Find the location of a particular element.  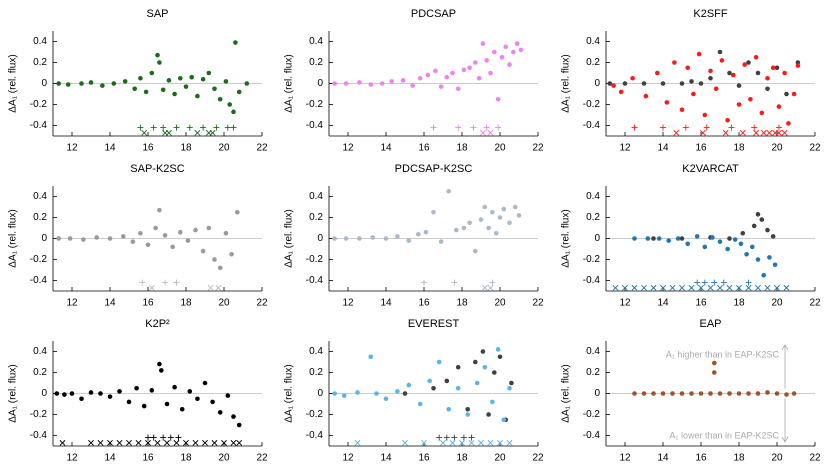

panel-title: K2VARCAT is located at coordinates (710, 169).